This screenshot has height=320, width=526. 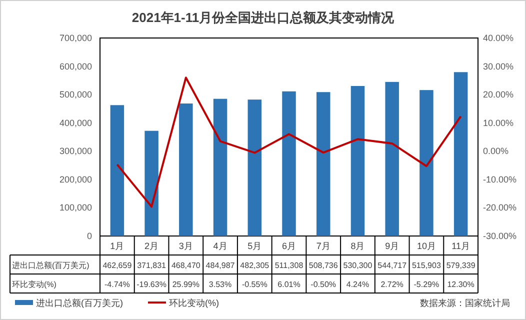 I want to click on x-tick-label: 7月, so click(x=323, y=246).